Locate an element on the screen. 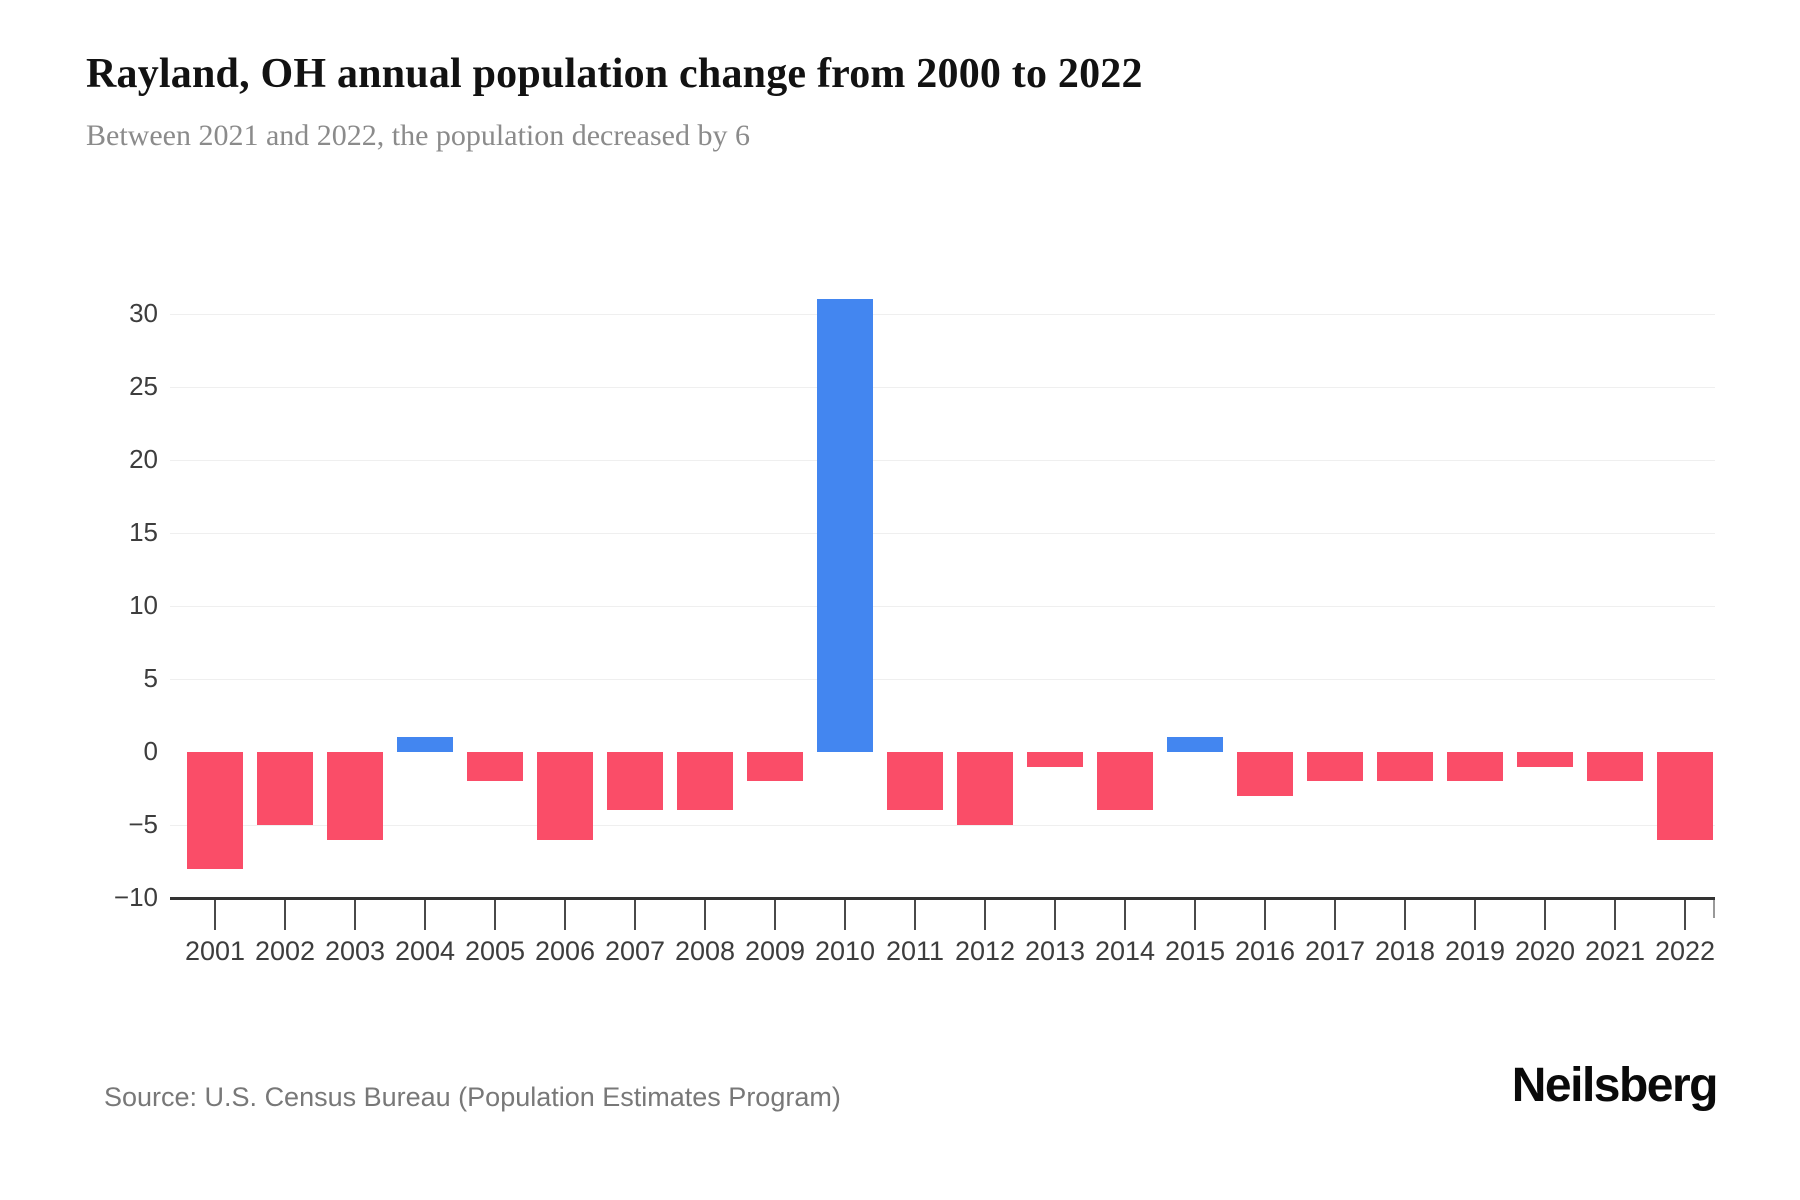 The height and width of the screenshot is (1200, 1800). x-axis-tick-label: 2008 is located at coordinates (705, 951).